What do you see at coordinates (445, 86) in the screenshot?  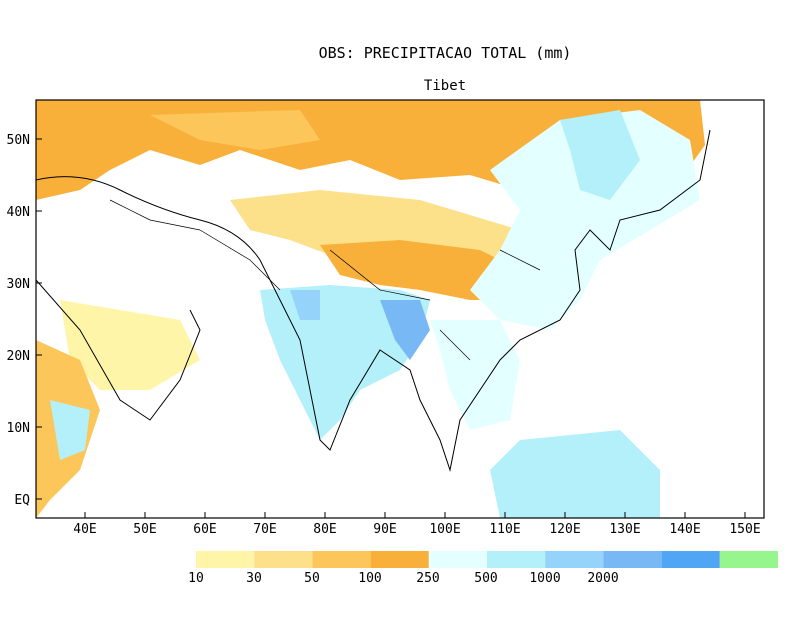 I see `map-subtitle: Tibet` at bounding box center [445, 86].